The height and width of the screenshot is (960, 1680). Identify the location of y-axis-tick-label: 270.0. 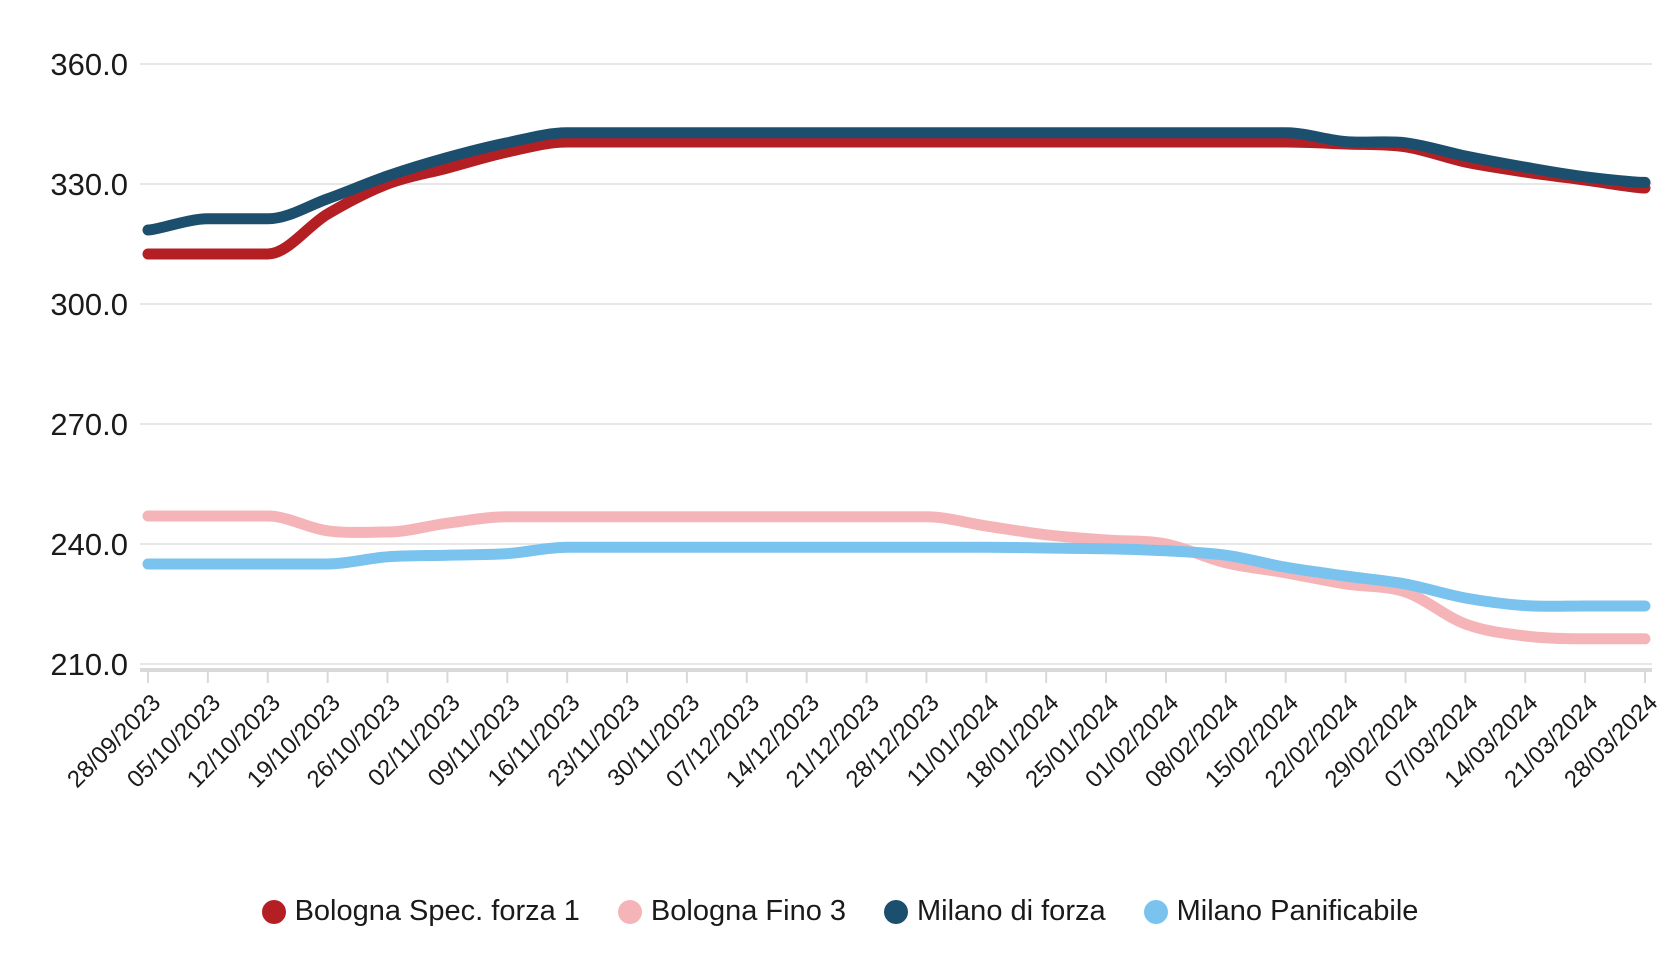
(89, 424).